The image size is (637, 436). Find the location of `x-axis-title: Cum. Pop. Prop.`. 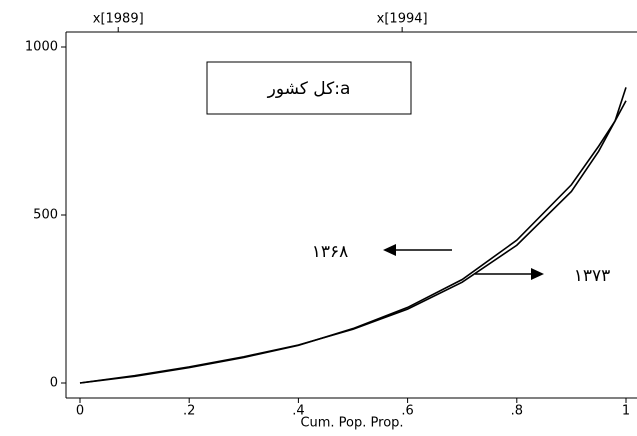

x-axis-title: Cum. Pop. Prop. is located at coordinates (351, 423).